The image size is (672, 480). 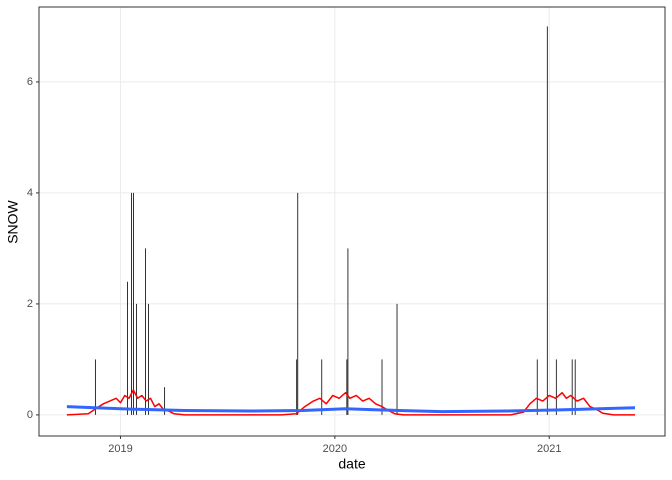 What do you see at coordinates (120, 449) in the screenshot?
I see `x-tick-label: 2019` at bounding box center [120, 449].